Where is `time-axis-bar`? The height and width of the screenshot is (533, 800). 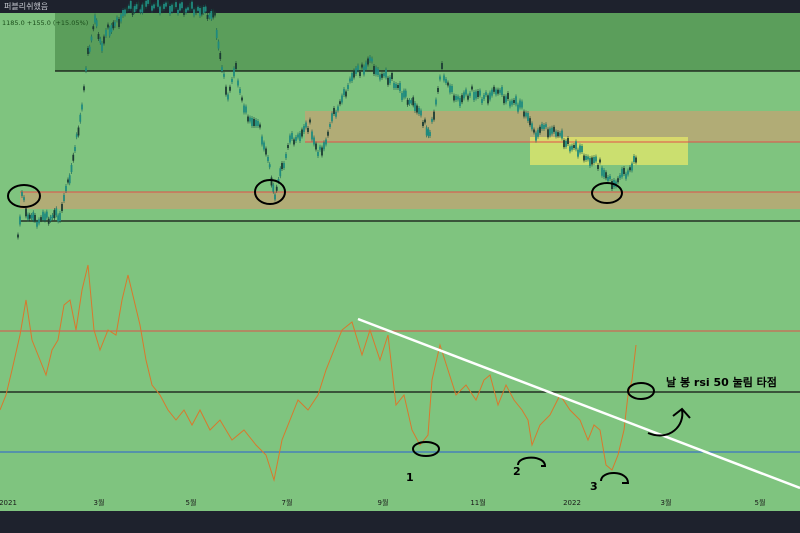
time-axis-bar is located at coordinates (400, 522).